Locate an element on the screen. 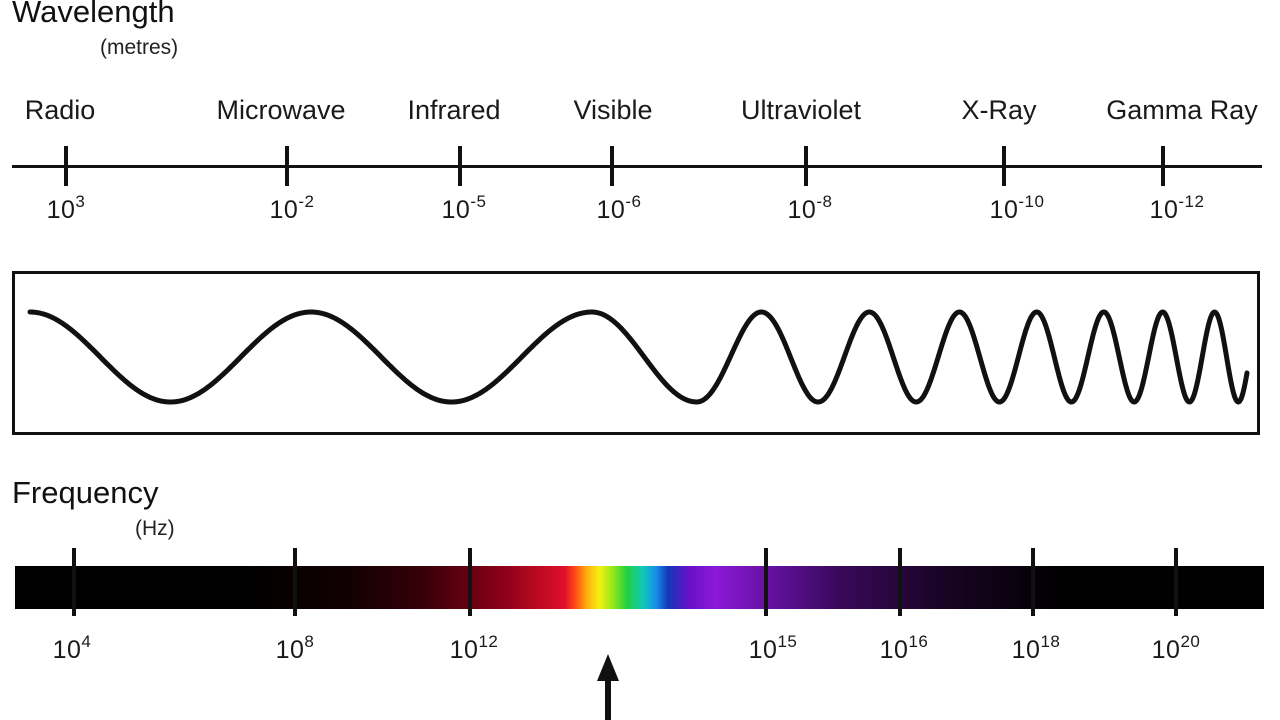 The height and width of the screenshot is (720, 1280). frequency-tick-label-4: 10¹⁵ is located at coordinates (773, 648).